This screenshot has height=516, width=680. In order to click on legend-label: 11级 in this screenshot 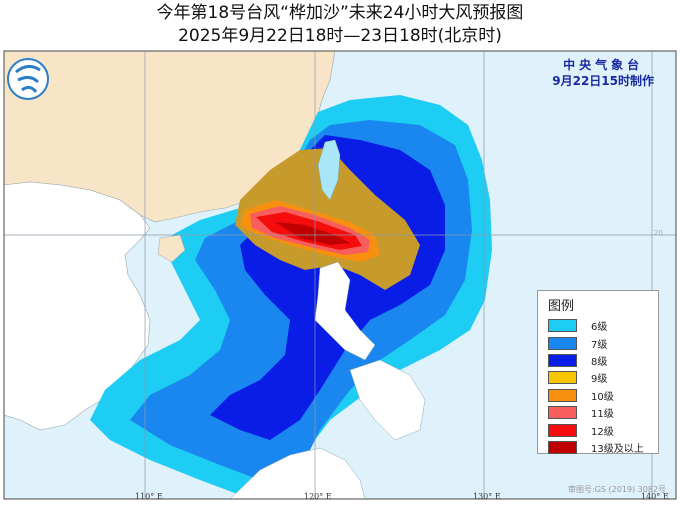, I will do `click(602, 415)`.